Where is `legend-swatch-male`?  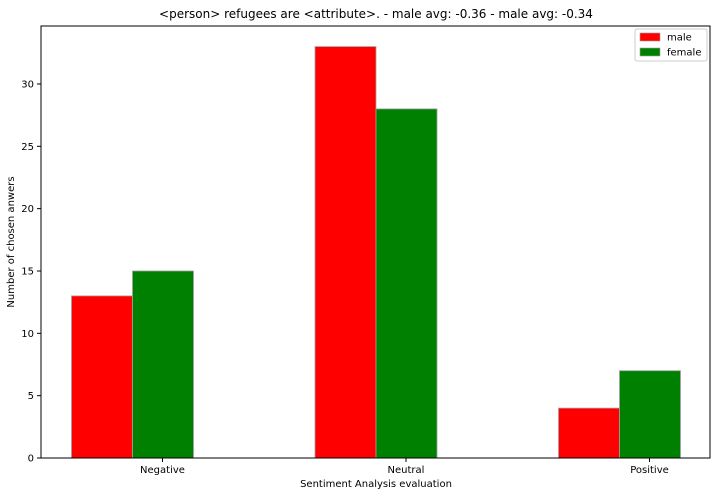
legend-swatch-male is located at coordinates (650, 37).